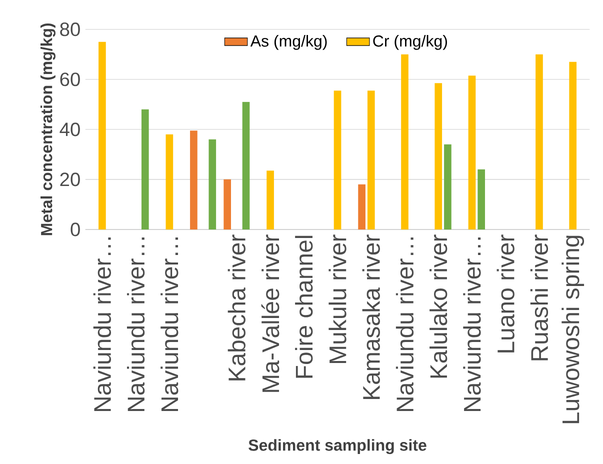  Describe the element at coordinates (70, 179) in the screenshot. I see `y-tick-label: 20` at that location.